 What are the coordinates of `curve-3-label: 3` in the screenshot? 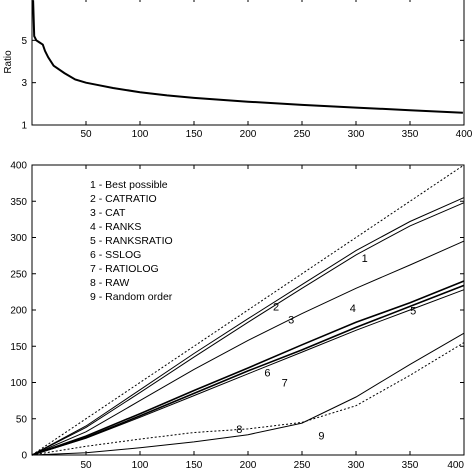 It's located at (291, 320).